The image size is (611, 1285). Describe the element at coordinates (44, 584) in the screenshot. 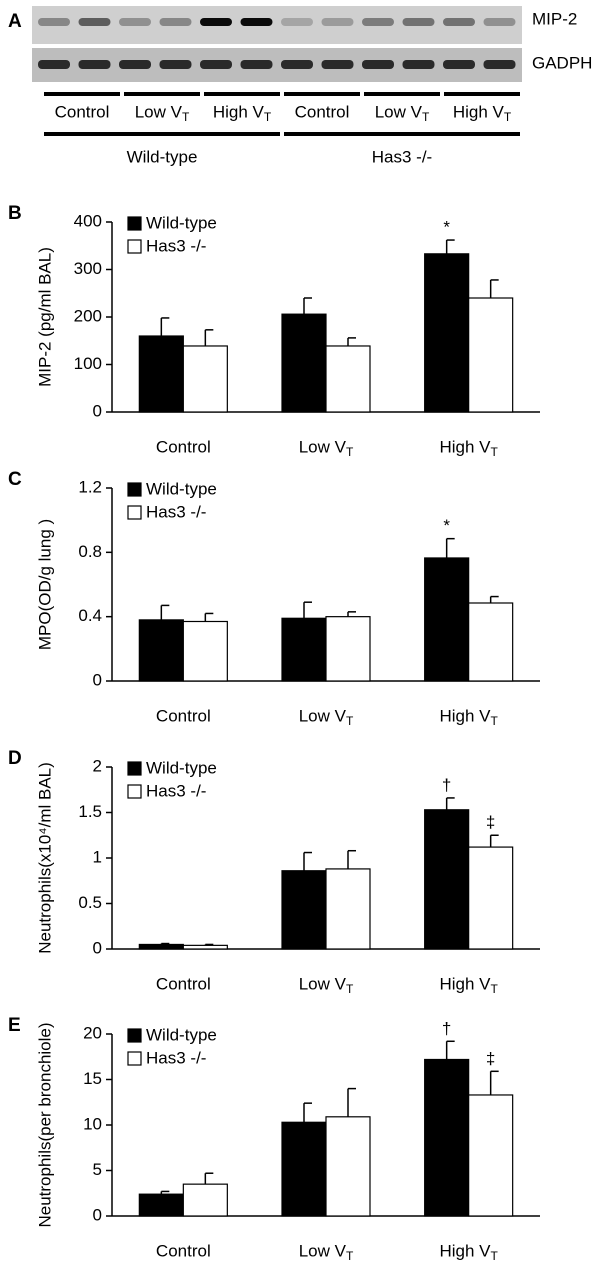

I see `y-axis-label: MPO(OD/g lung )` at that location.